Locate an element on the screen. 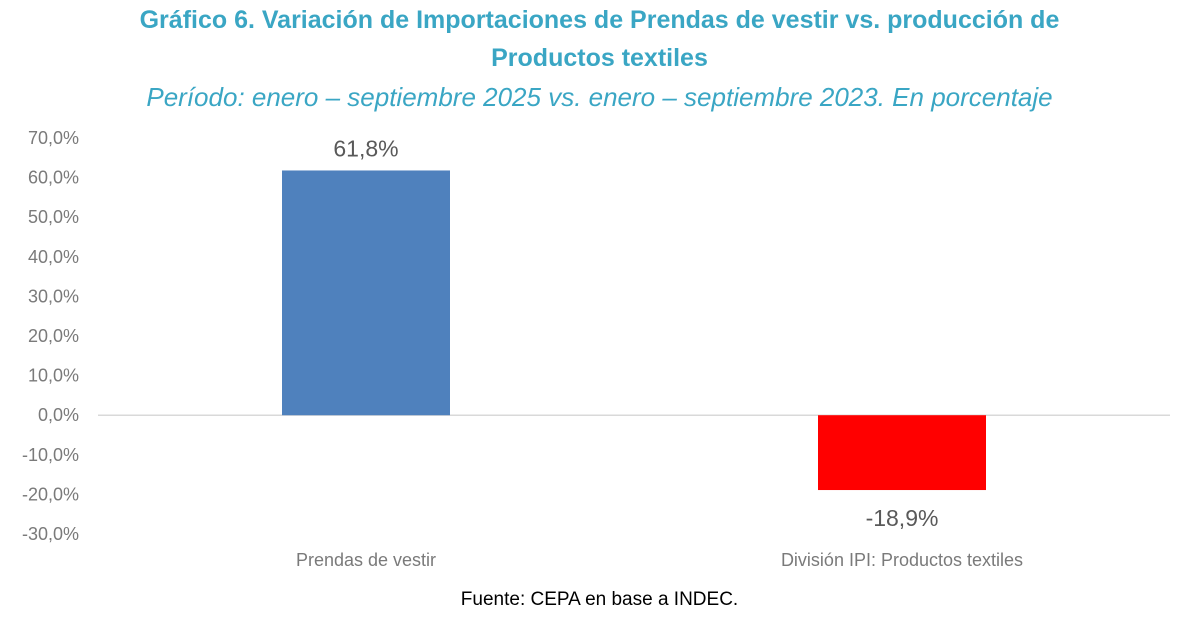 The width and height of the screenshot is (1199, 620). y-tick-label: 40,0% is located at coordinates (53, 257).